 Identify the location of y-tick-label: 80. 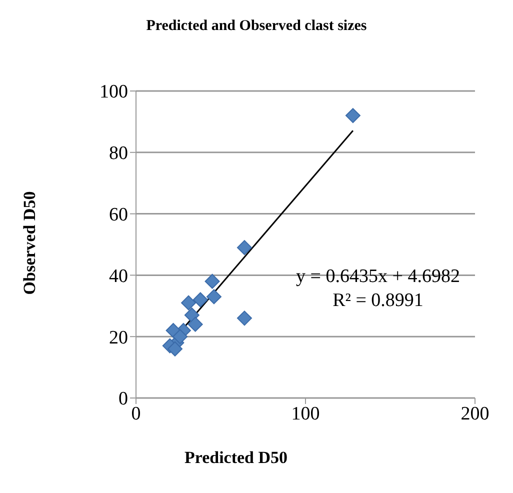
(118, 153).